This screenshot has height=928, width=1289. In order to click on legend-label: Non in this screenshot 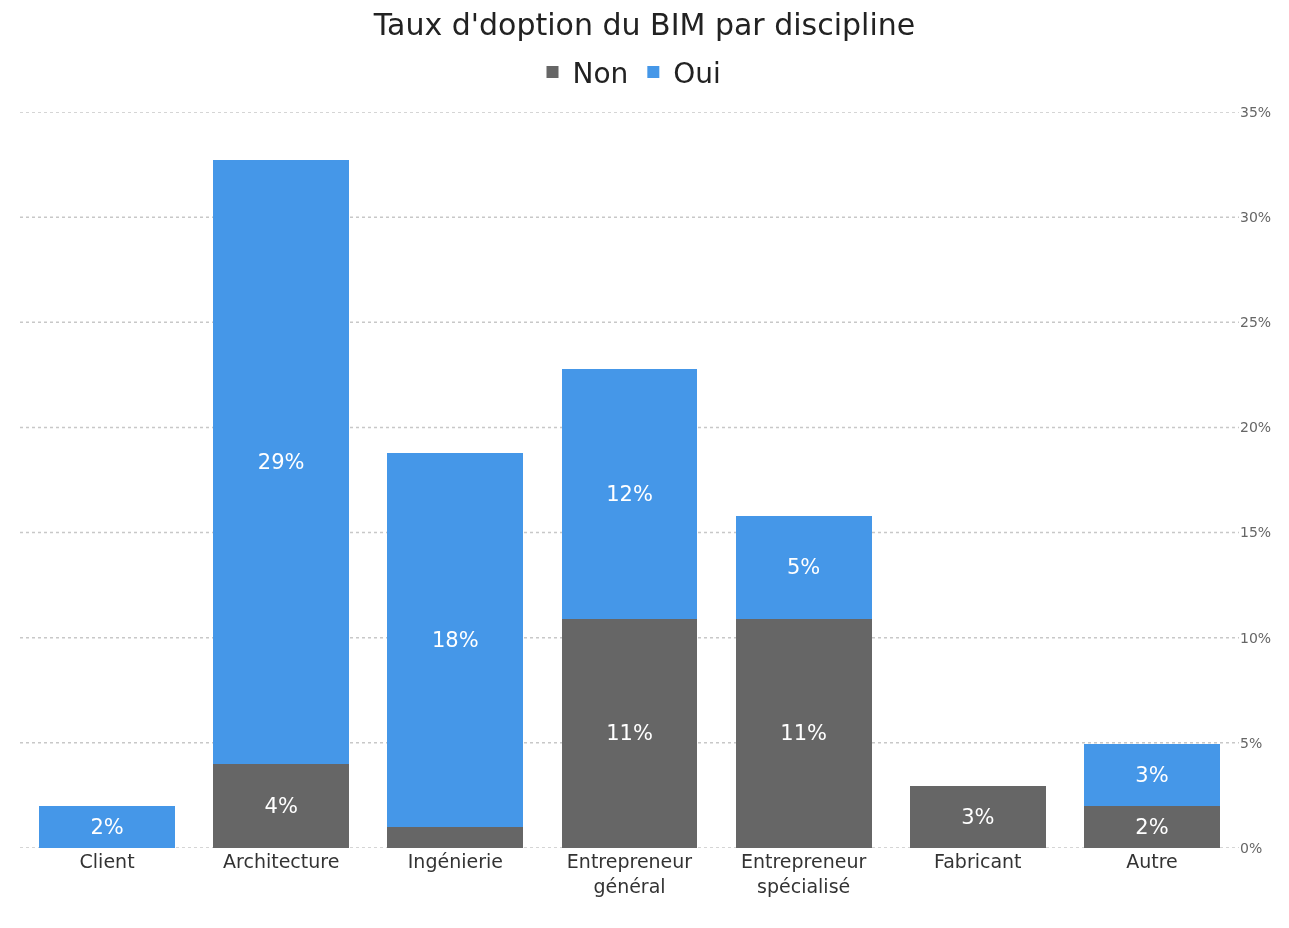, I will do `click(600, 73)`.